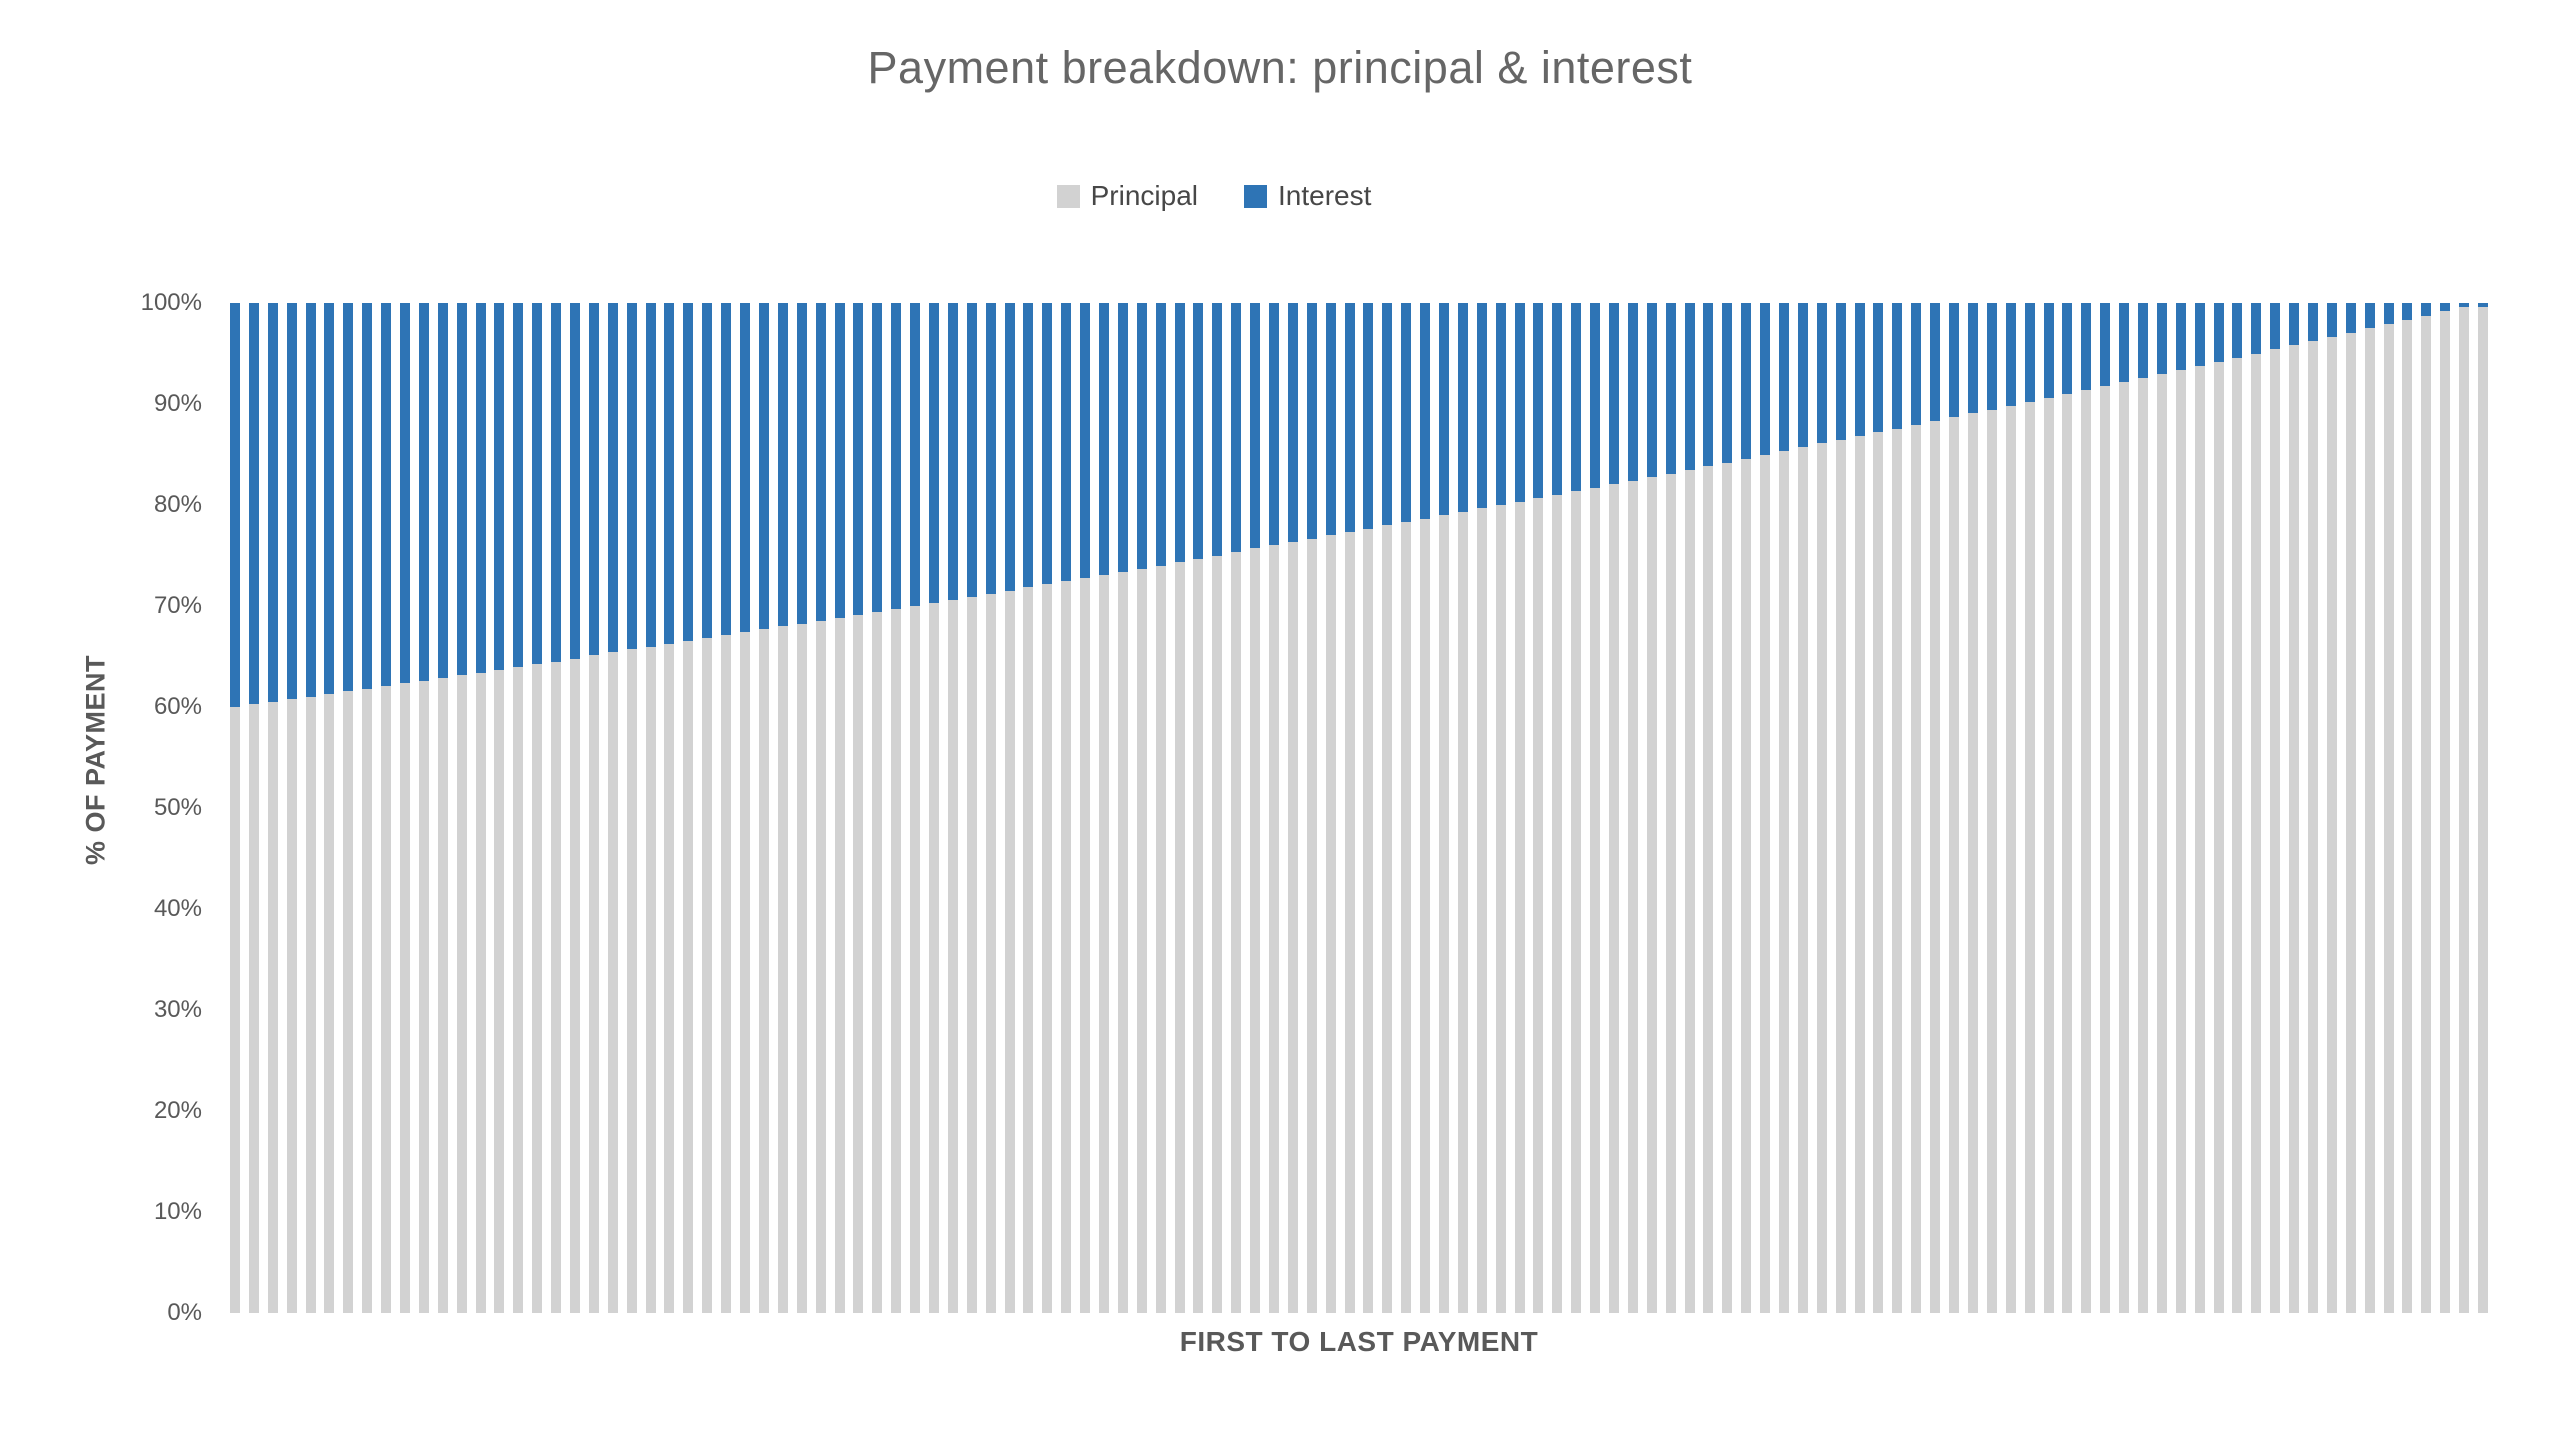 The image size is (2560, 1440). Describe the element at coordinates (177, 1110) in the screenshot. I see `y-tick-label: 20%` at that location.